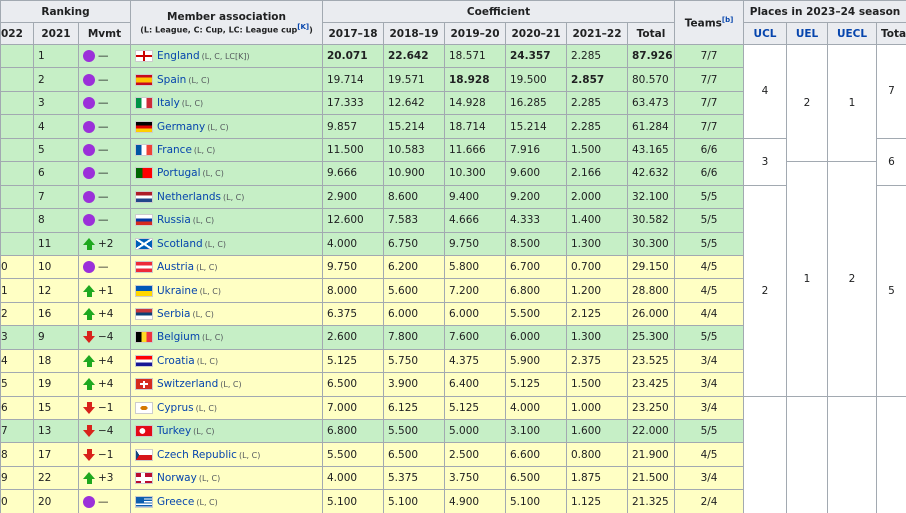 The width and height of the screenshot is (906, 513). What do you see at coordinates (56, 267) in the screenshot?
I see `rank-2021: 10` at bounding box center [56, 267].